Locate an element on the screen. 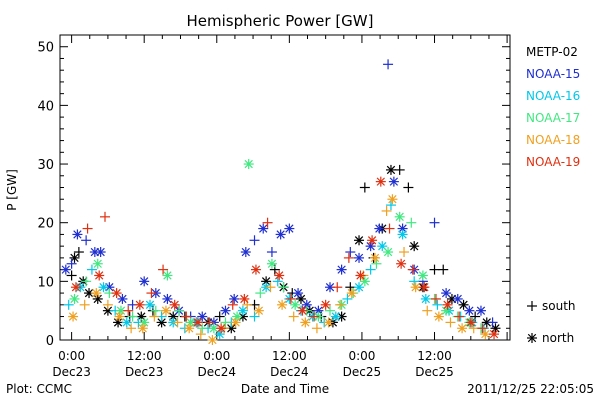 Image resolution: width=600 pixels, height=400 pixels. y-tick-label: 10 is located at coordinates (45, 282).